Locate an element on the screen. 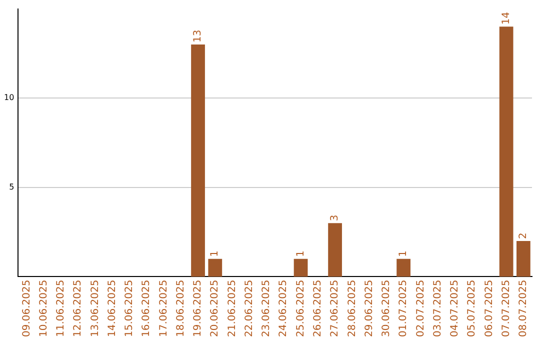 The image size is (540, 340). x-tick-label: 30.06.2025 is located at coordinates (386, 309).